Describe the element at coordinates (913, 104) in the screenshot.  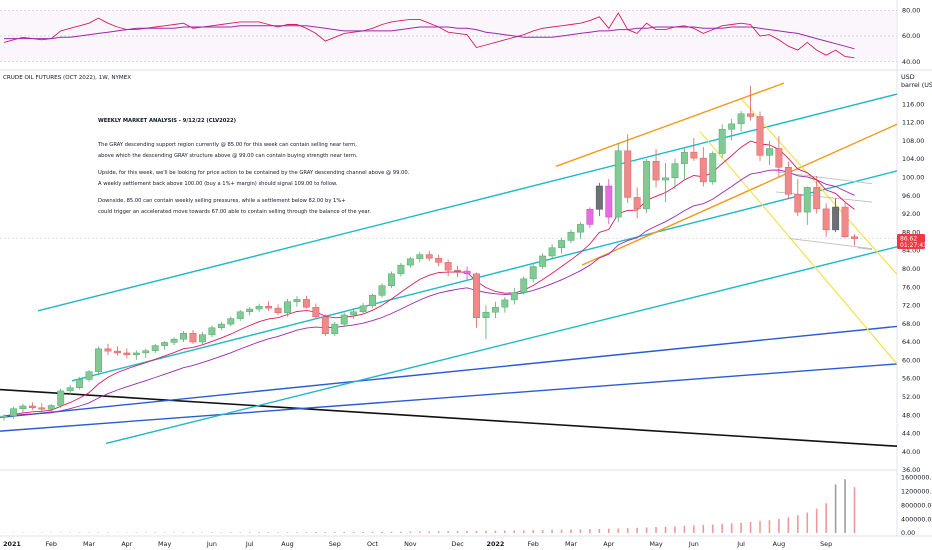
I see `price-tick-label: 116.00` at that location.